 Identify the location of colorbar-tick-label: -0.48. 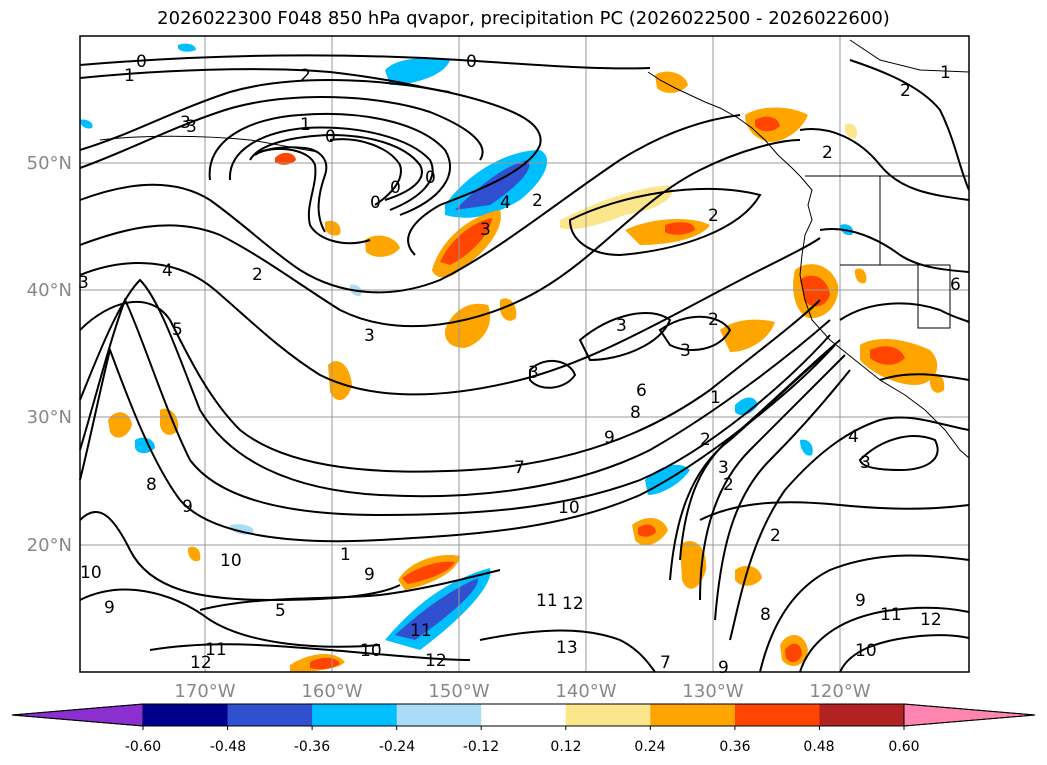
(228, 747).